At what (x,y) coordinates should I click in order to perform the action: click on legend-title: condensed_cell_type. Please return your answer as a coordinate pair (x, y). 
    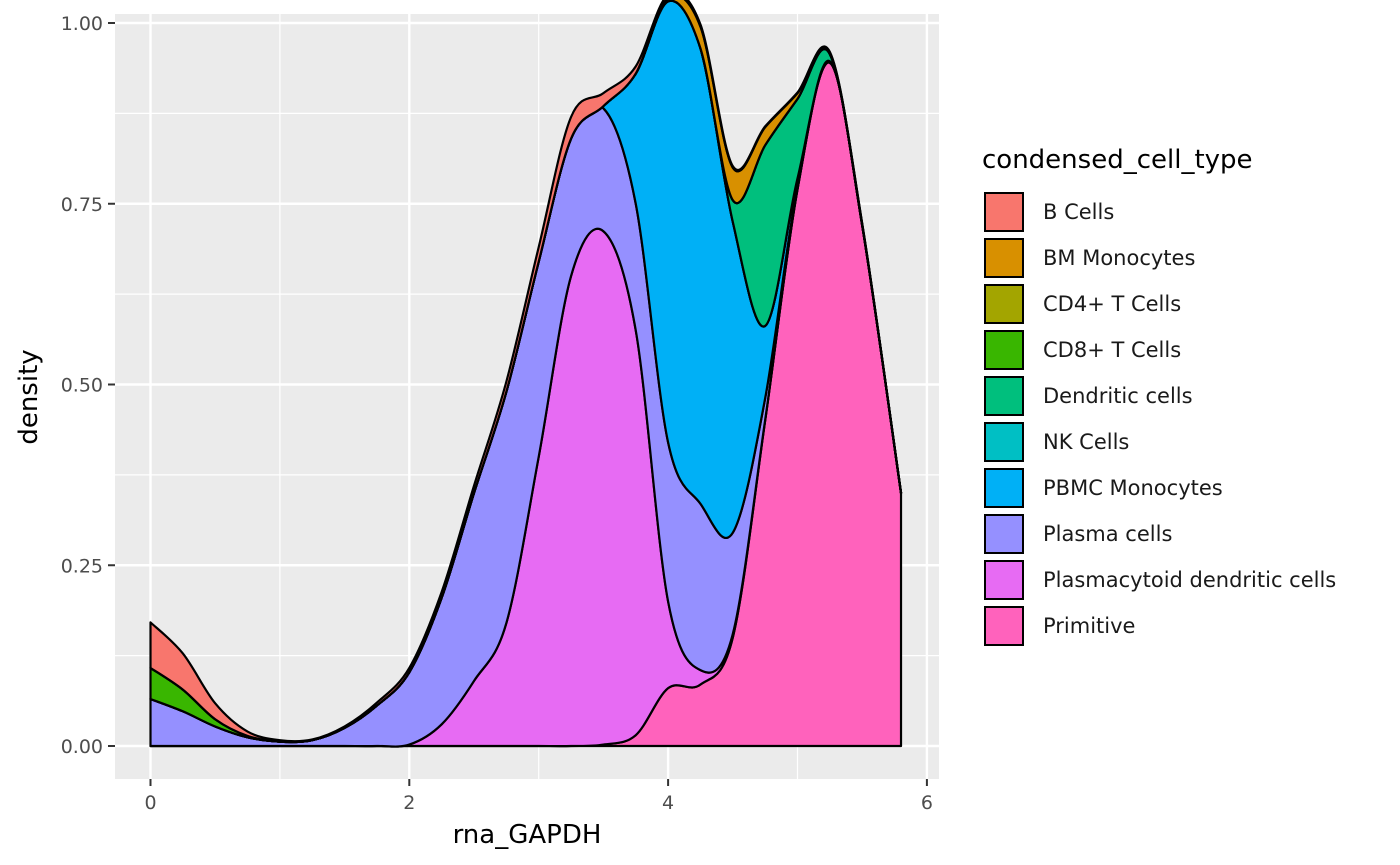
    Looking at the image, I should click on (1117, 160).